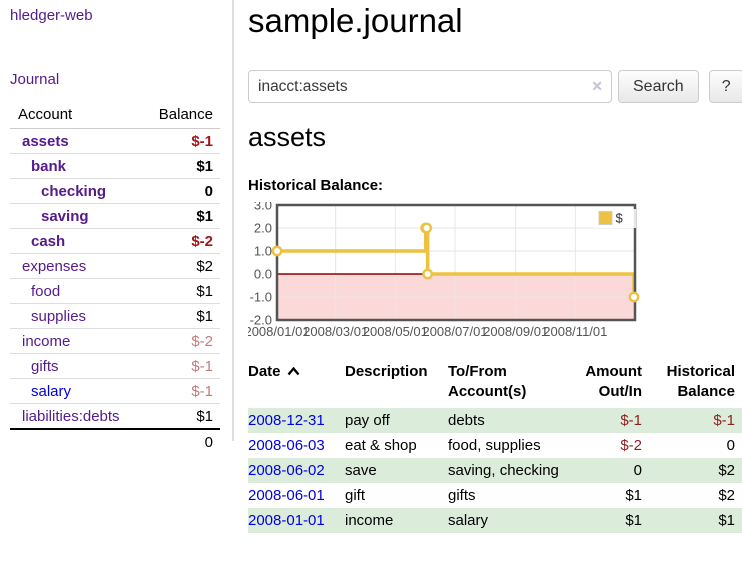  What do you see at coordinates (613, 381) in the screenshot?
I see `column-header-amount: Amount Out/In` at bounding box center [613, 381].